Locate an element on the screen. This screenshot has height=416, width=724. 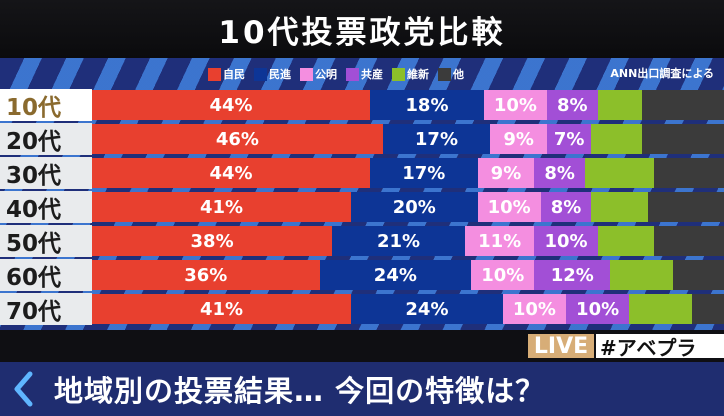
bar-segment: 21% is located at coordinates (398, 241).